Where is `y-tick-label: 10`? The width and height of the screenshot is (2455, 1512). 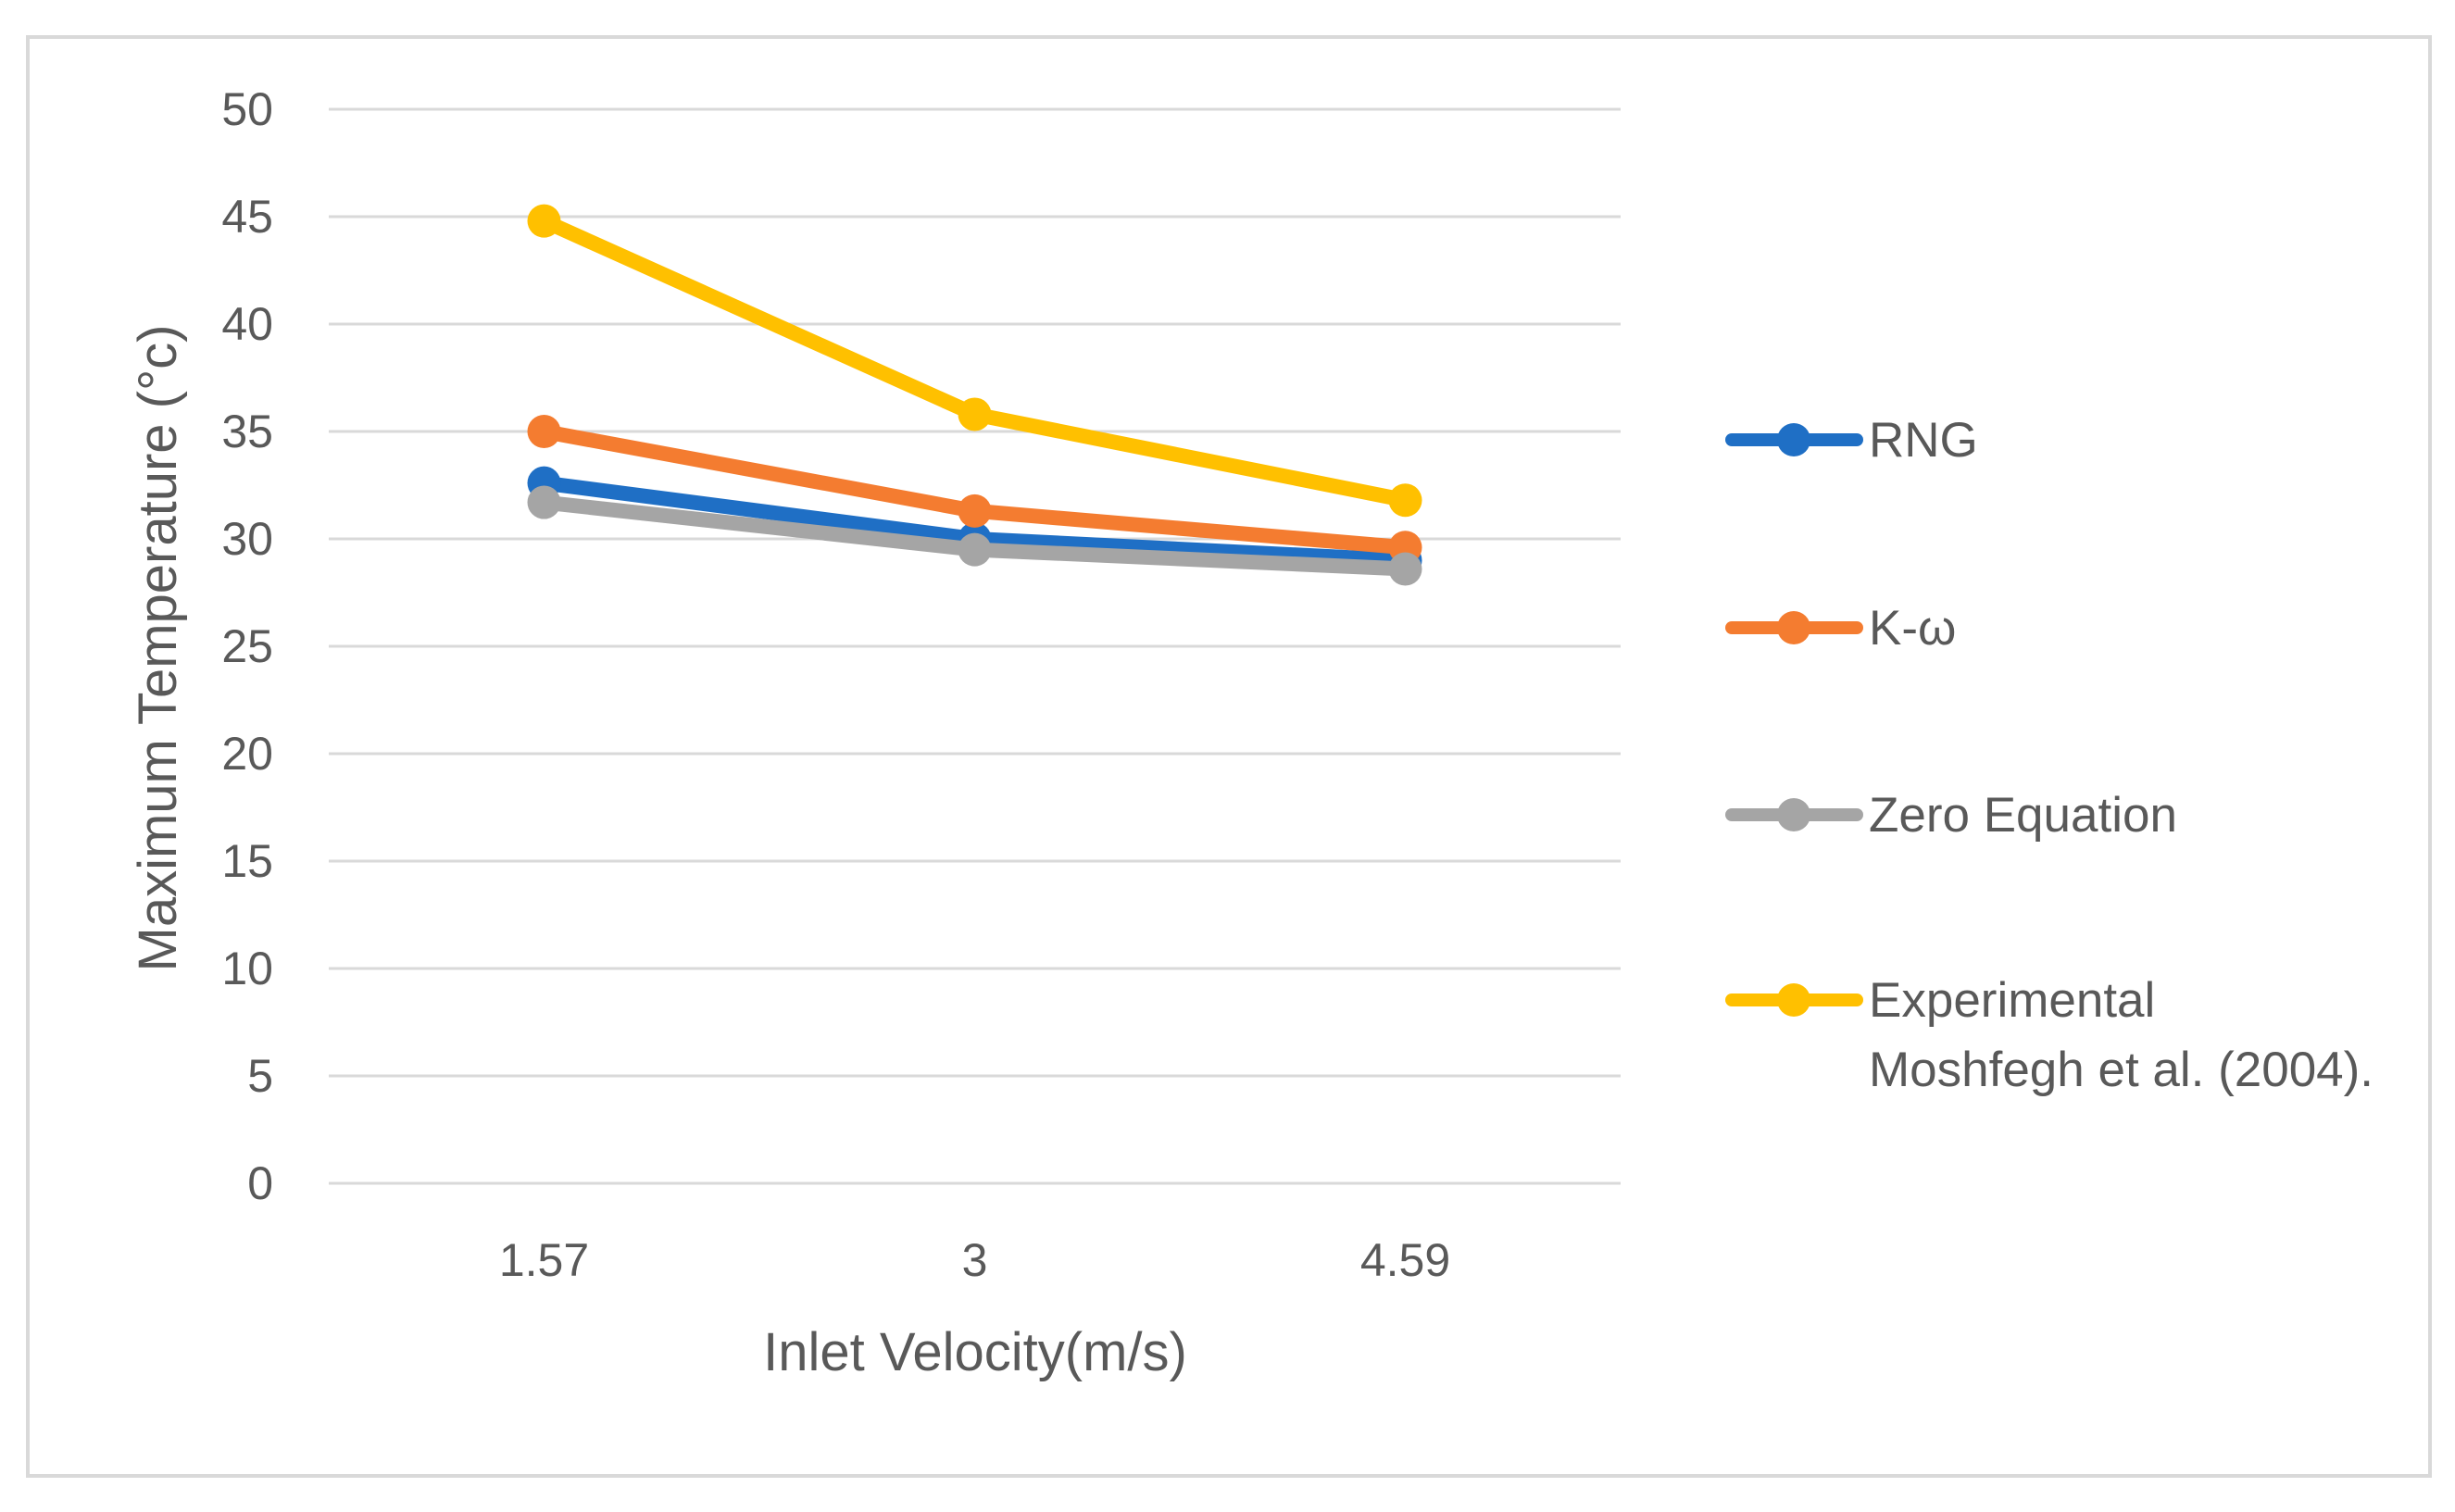 y-tick-label: 10 is located at coordinates (247, 969).